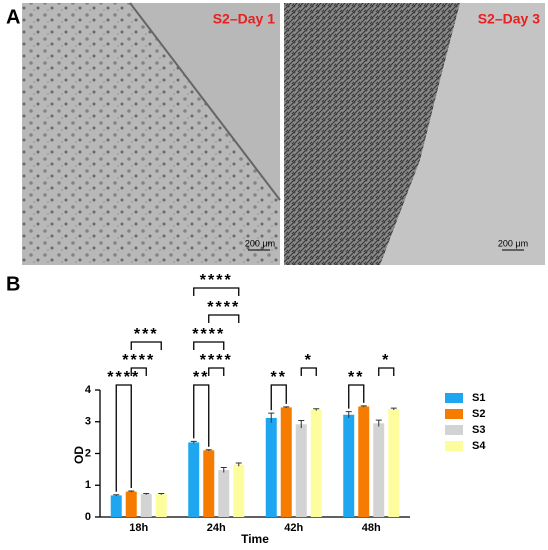 This screenshot has width=548, height=550. What do you see at coordinates (293, 528) in the screenshot?
I see `x-tick-label: 42h` at bounding box center [293, 528].